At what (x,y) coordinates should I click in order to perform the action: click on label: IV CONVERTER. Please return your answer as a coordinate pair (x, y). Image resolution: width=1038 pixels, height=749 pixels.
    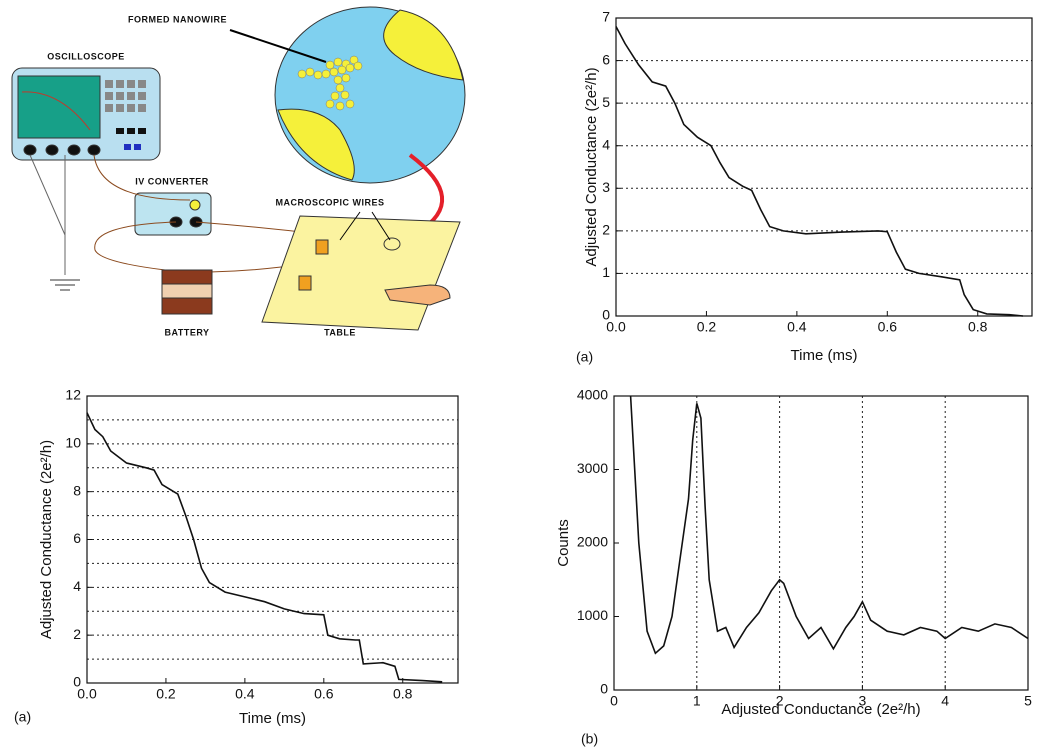
    Looking at the image, I should click on (172, 181).